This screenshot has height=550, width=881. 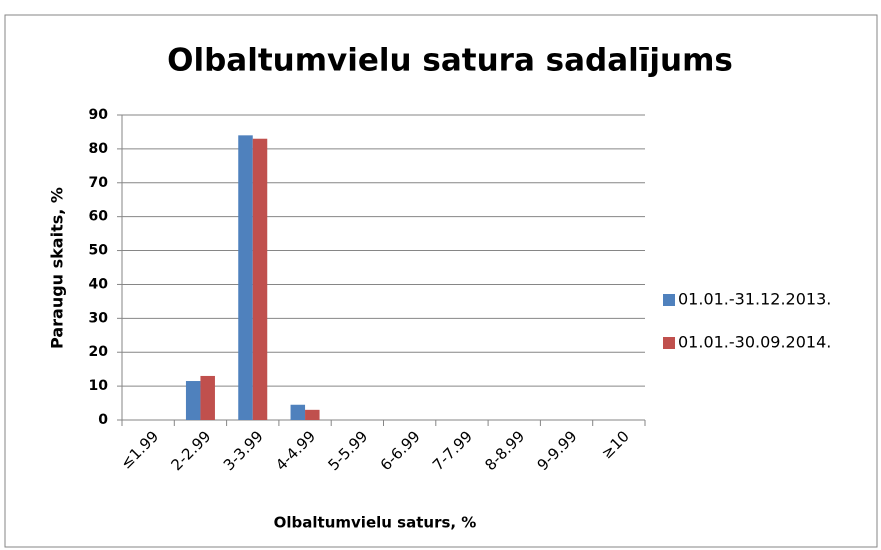 I want to click on chart-title: Olbaltumvielu satura sadalījums, so click(x=450, y=61).